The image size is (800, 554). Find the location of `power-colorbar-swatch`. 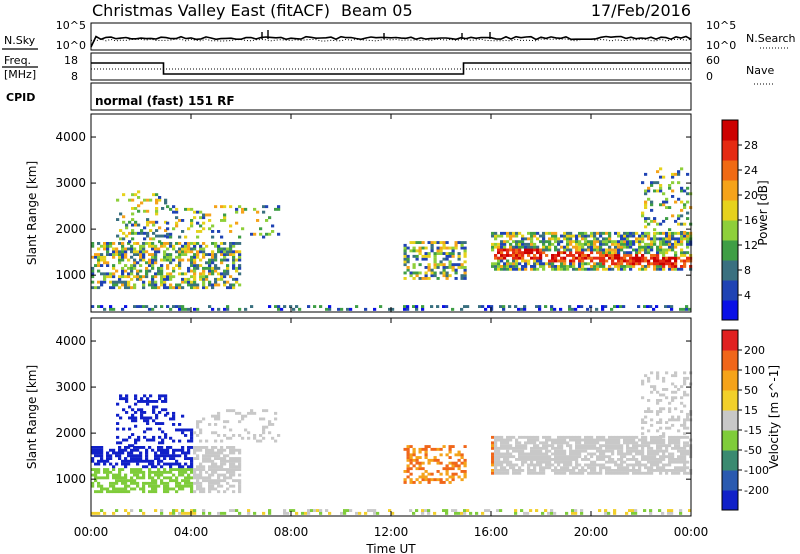

power-colorbar-swatch is located at coordinates (730, 170).